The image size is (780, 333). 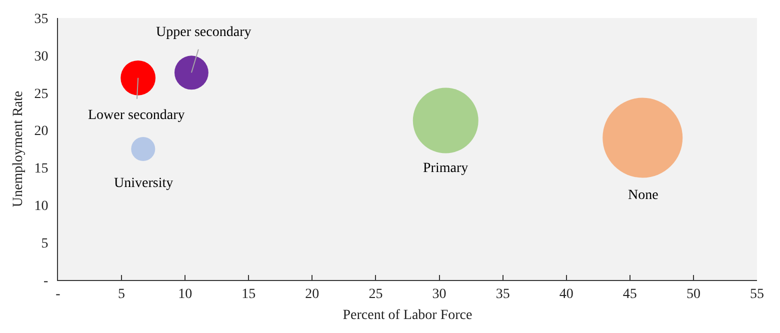 What do you see at coordinates (629, 294) in the screenshot?
I see `x-tick-label: 45` at bounding box center [629, 294].